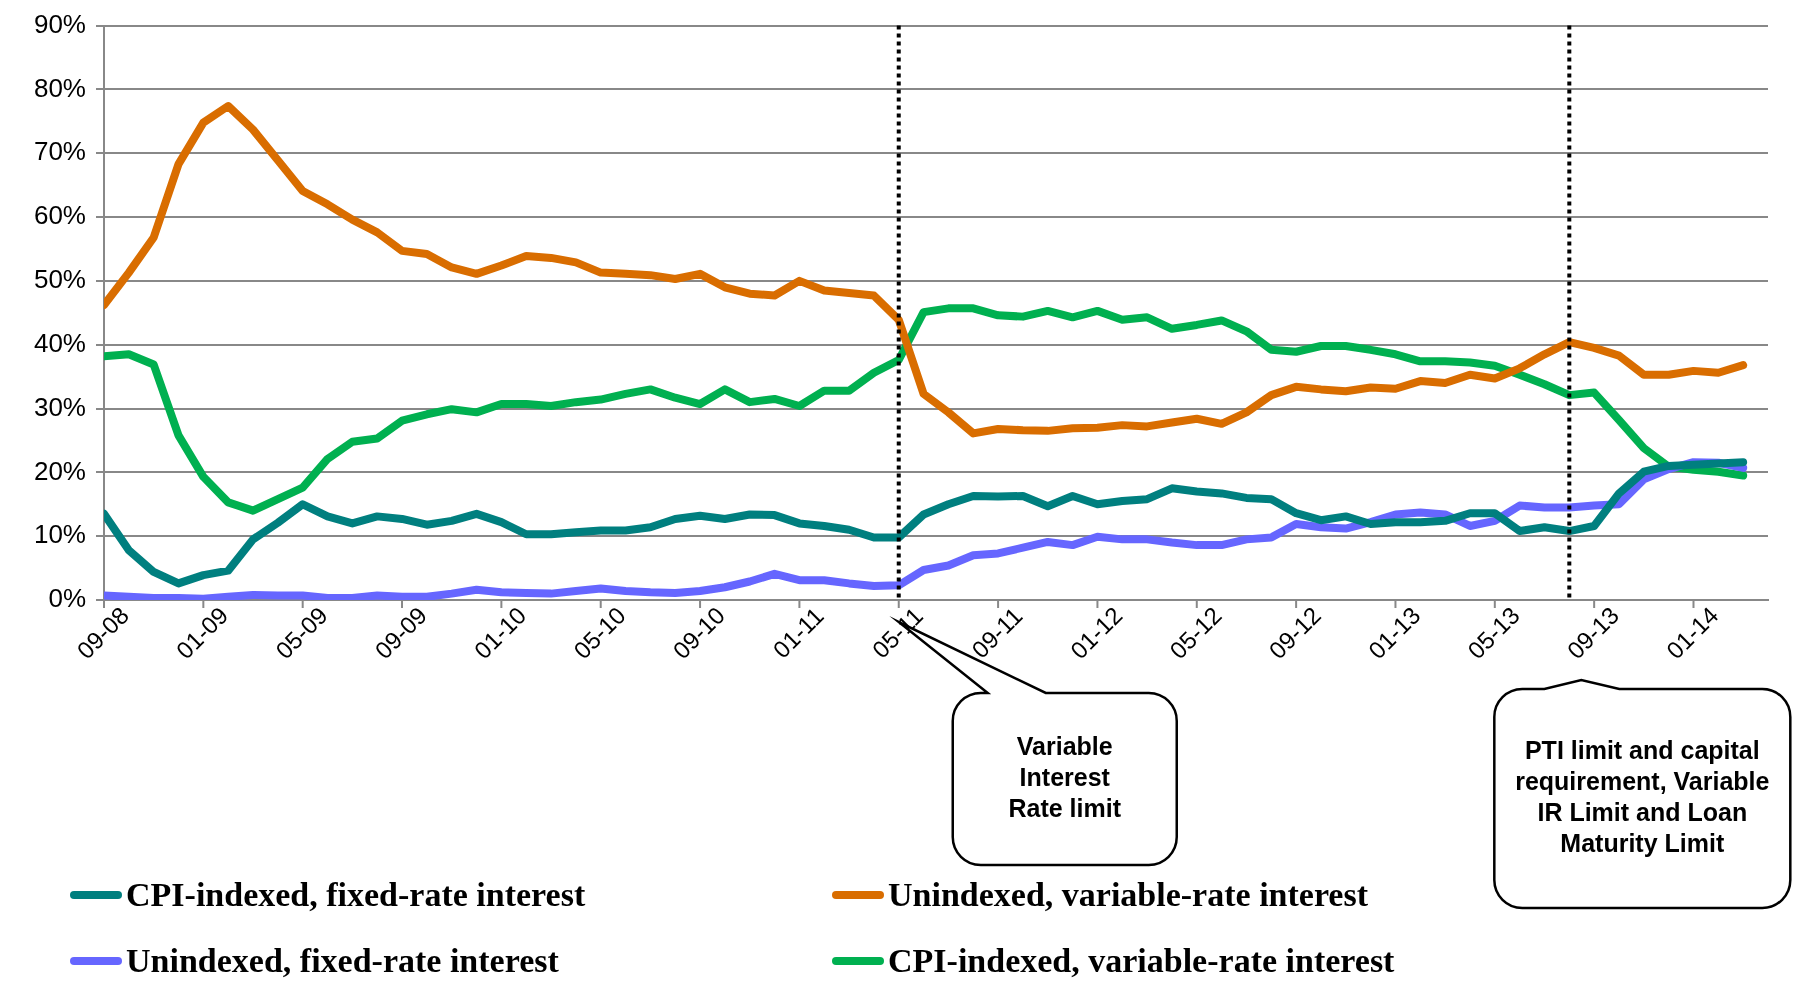  Describe the element at coordinates (59, 215) in the screenshot. I see `y-tick-label: 60%` at that location.